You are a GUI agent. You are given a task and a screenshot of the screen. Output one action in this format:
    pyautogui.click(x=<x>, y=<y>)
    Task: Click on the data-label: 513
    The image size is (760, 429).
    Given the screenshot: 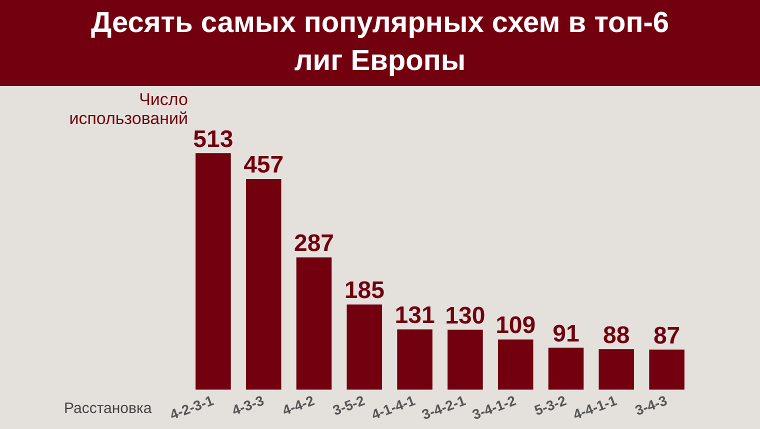 What is the action you would take?
    pyautogui.click(x=213, y=139)
    